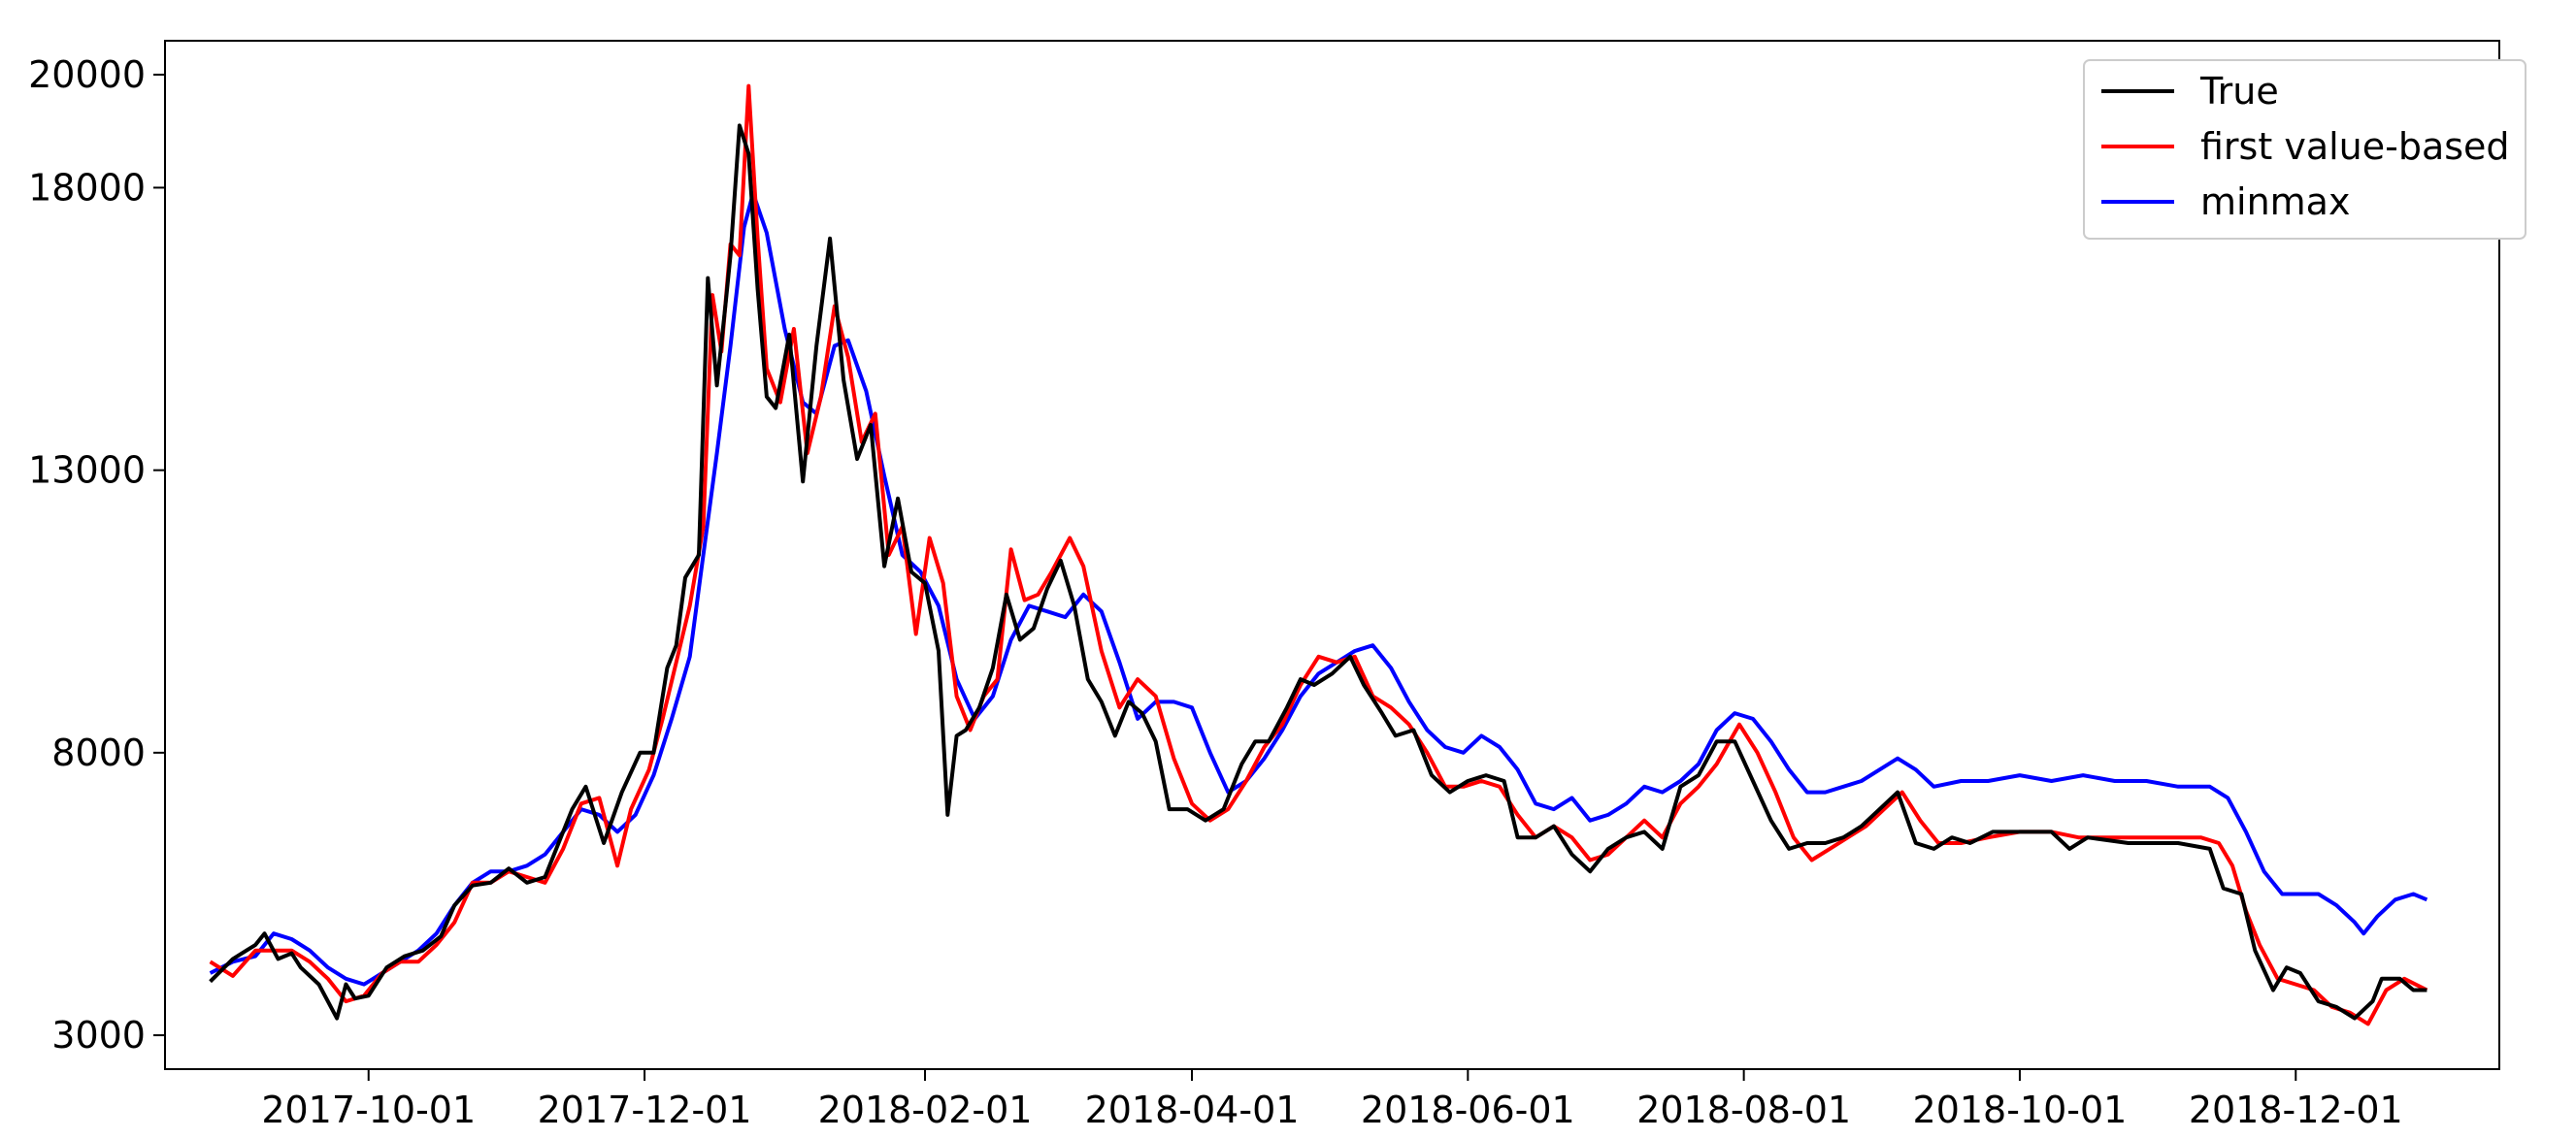 This screenshot has width=2576, height=1139. Describe the element at coordinates (2355, 146) in the screenshot. I see `legend-label-first-value-based: first value-based` at that location.